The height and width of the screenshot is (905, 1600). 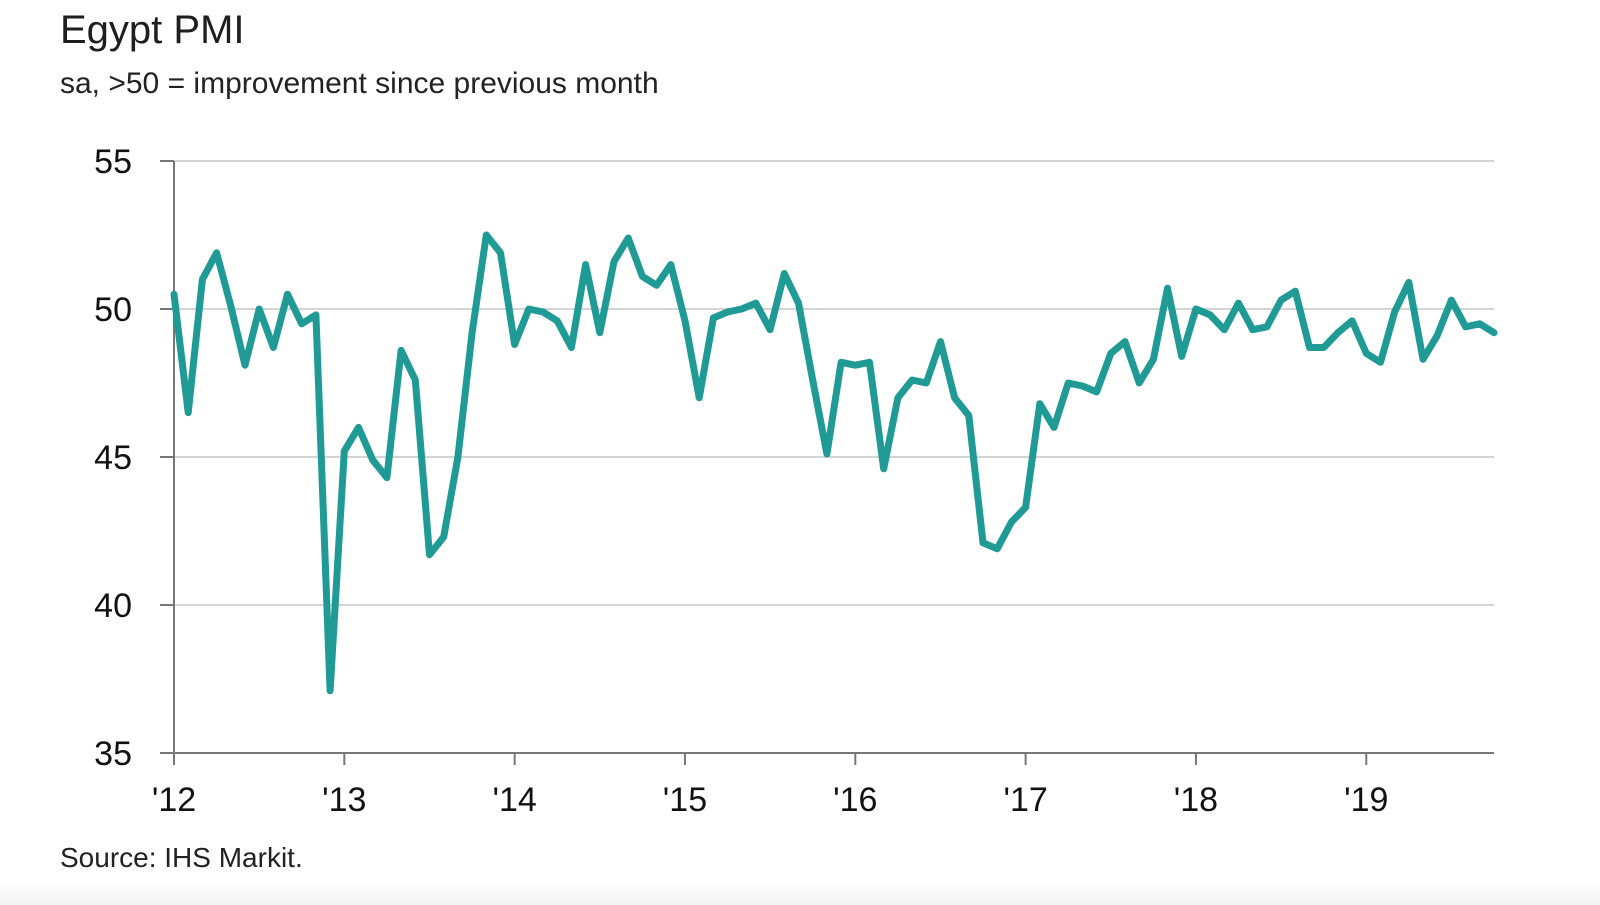 I want to click on x-tick-label-2: '14, so click(x=514, y=800).